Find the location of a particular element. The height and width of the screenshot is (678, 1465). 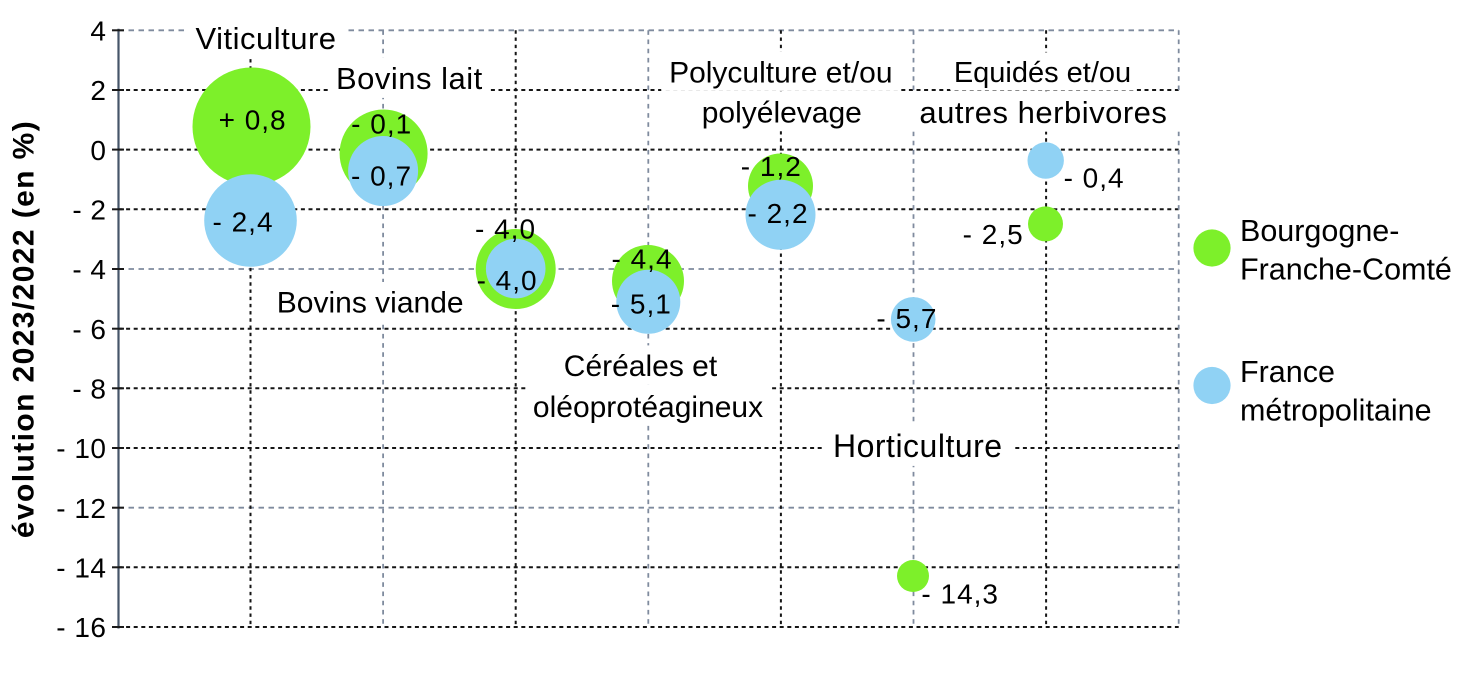

svg-text: + 0,8 is located at coordinates (253, 119).